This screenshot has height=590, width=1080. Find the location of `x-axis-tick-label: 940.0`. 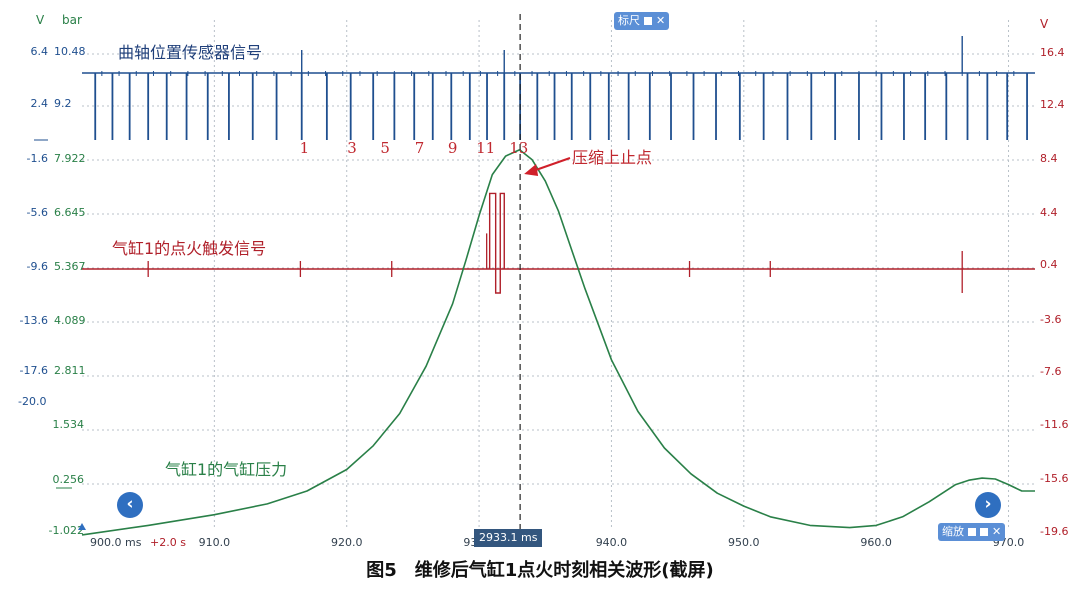

x-axis-tick-label: 940.0 is located at coordinates (612, 542).